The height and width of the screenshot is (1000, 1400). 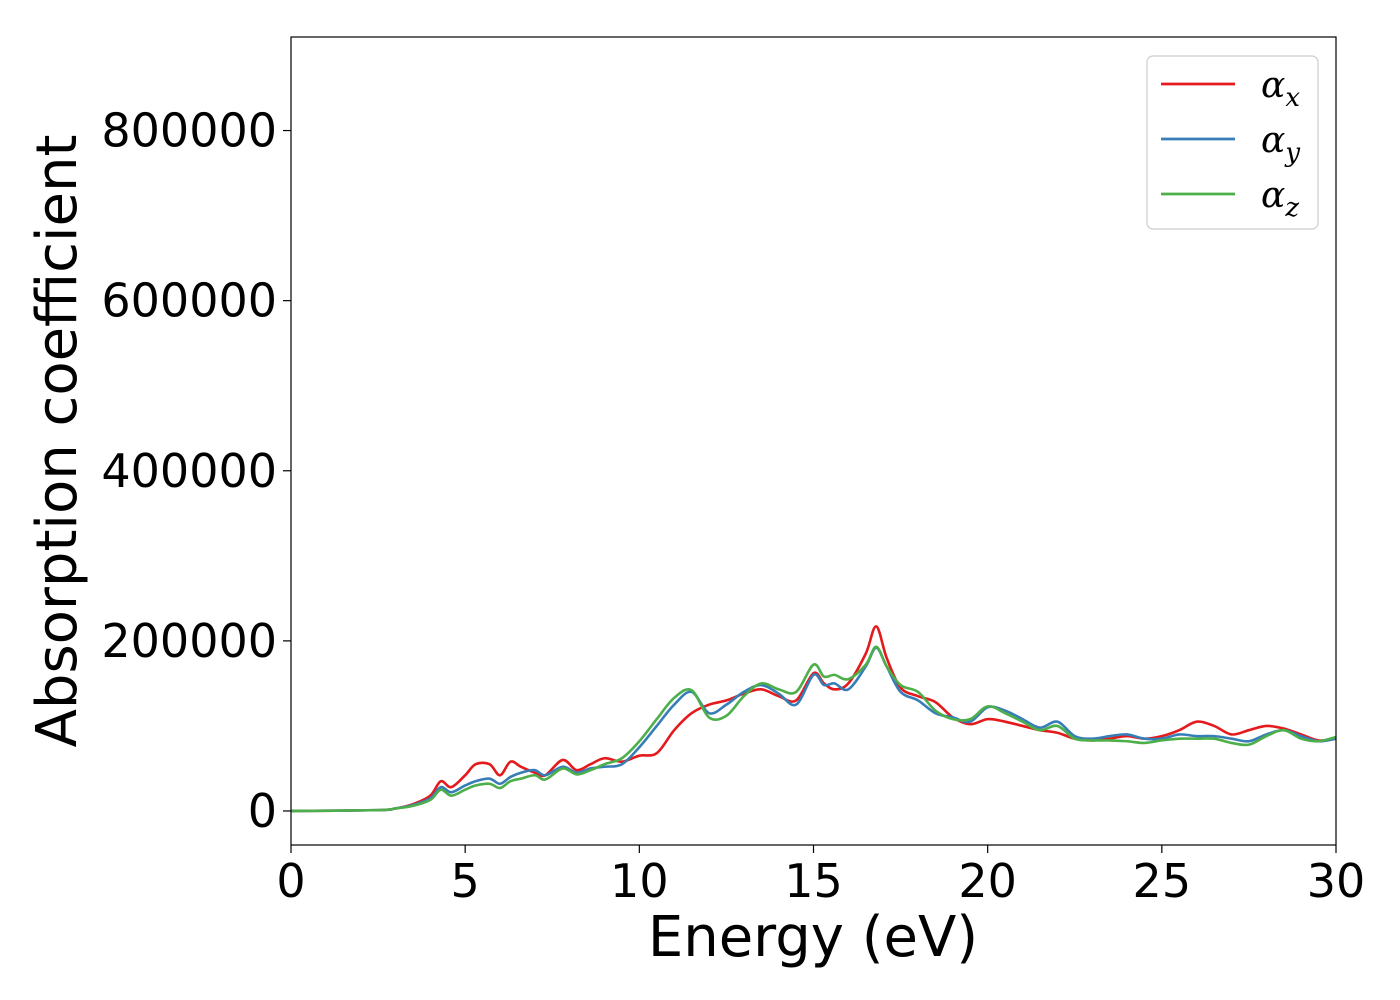 I want to click on y-tick-label: 200000, so click(x=189, y=641).